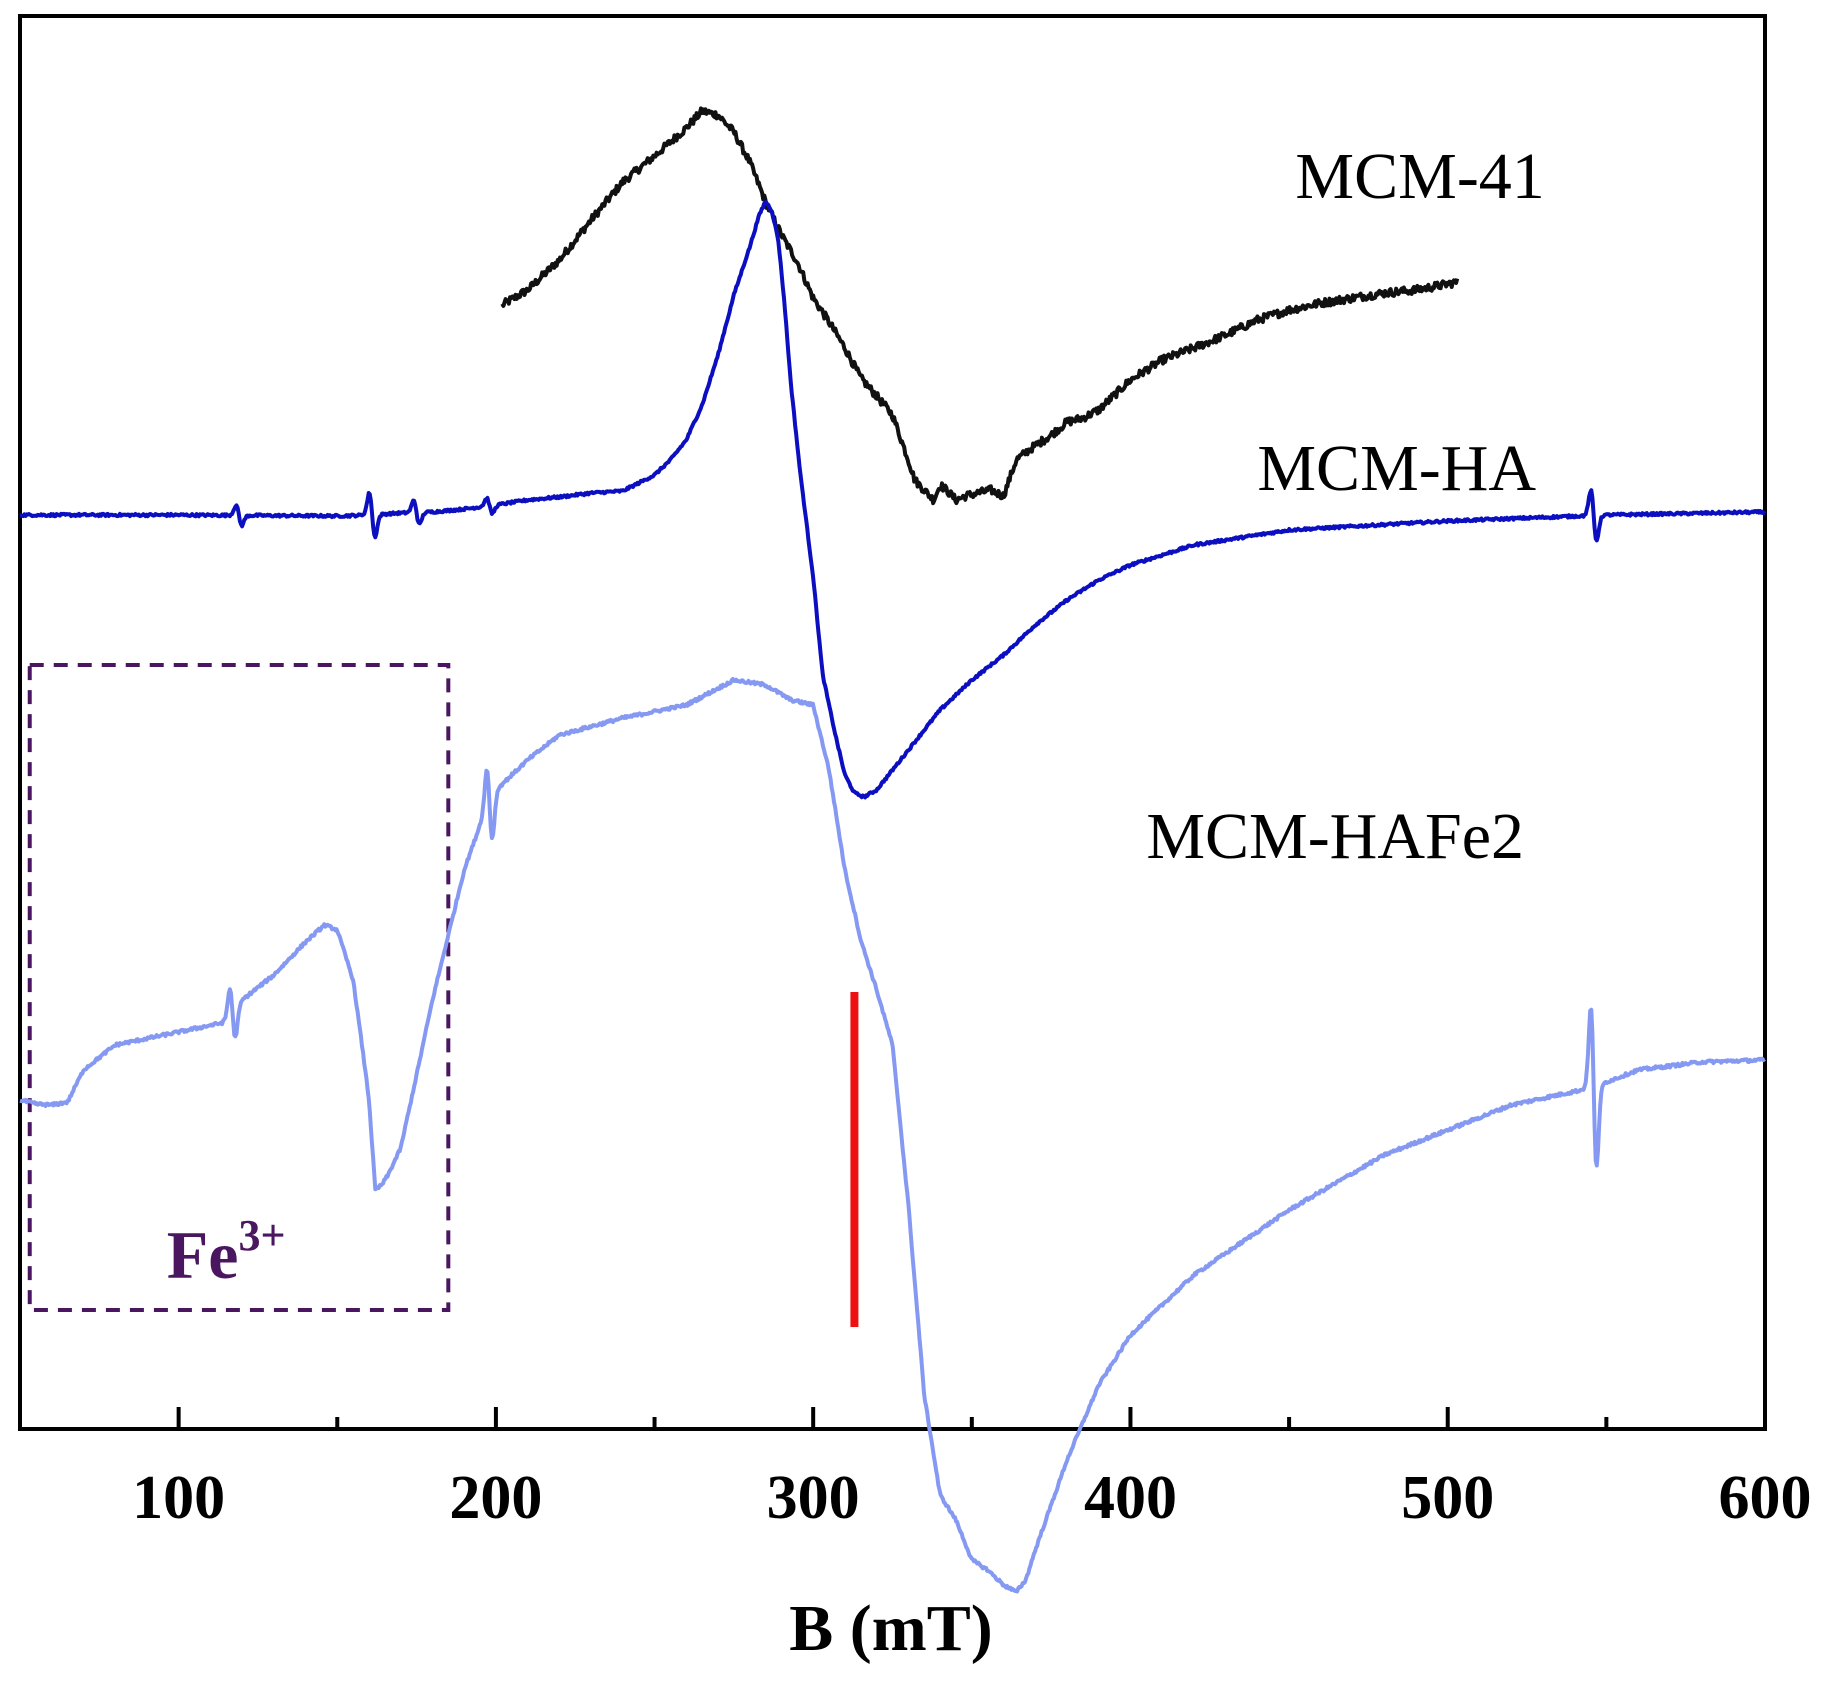 The height and width of the screenshot is (1682, 1840). Describe the element at coordinates (1419, 176) in the screenshot. I see `series-label-mcm-41: MCM-41` at that location.